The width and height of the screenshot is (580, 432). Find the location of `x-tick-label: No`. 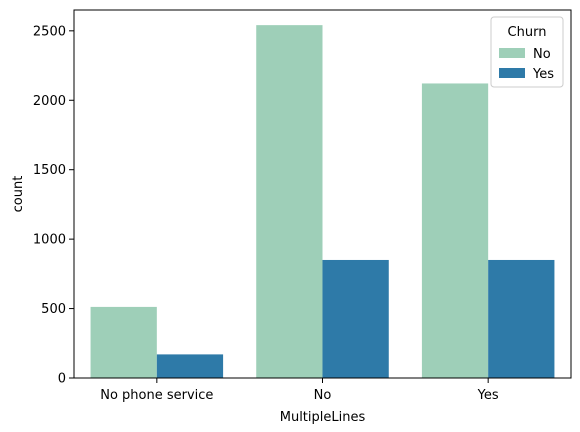

x-tick-label: No is located at coordinates (323, 395).